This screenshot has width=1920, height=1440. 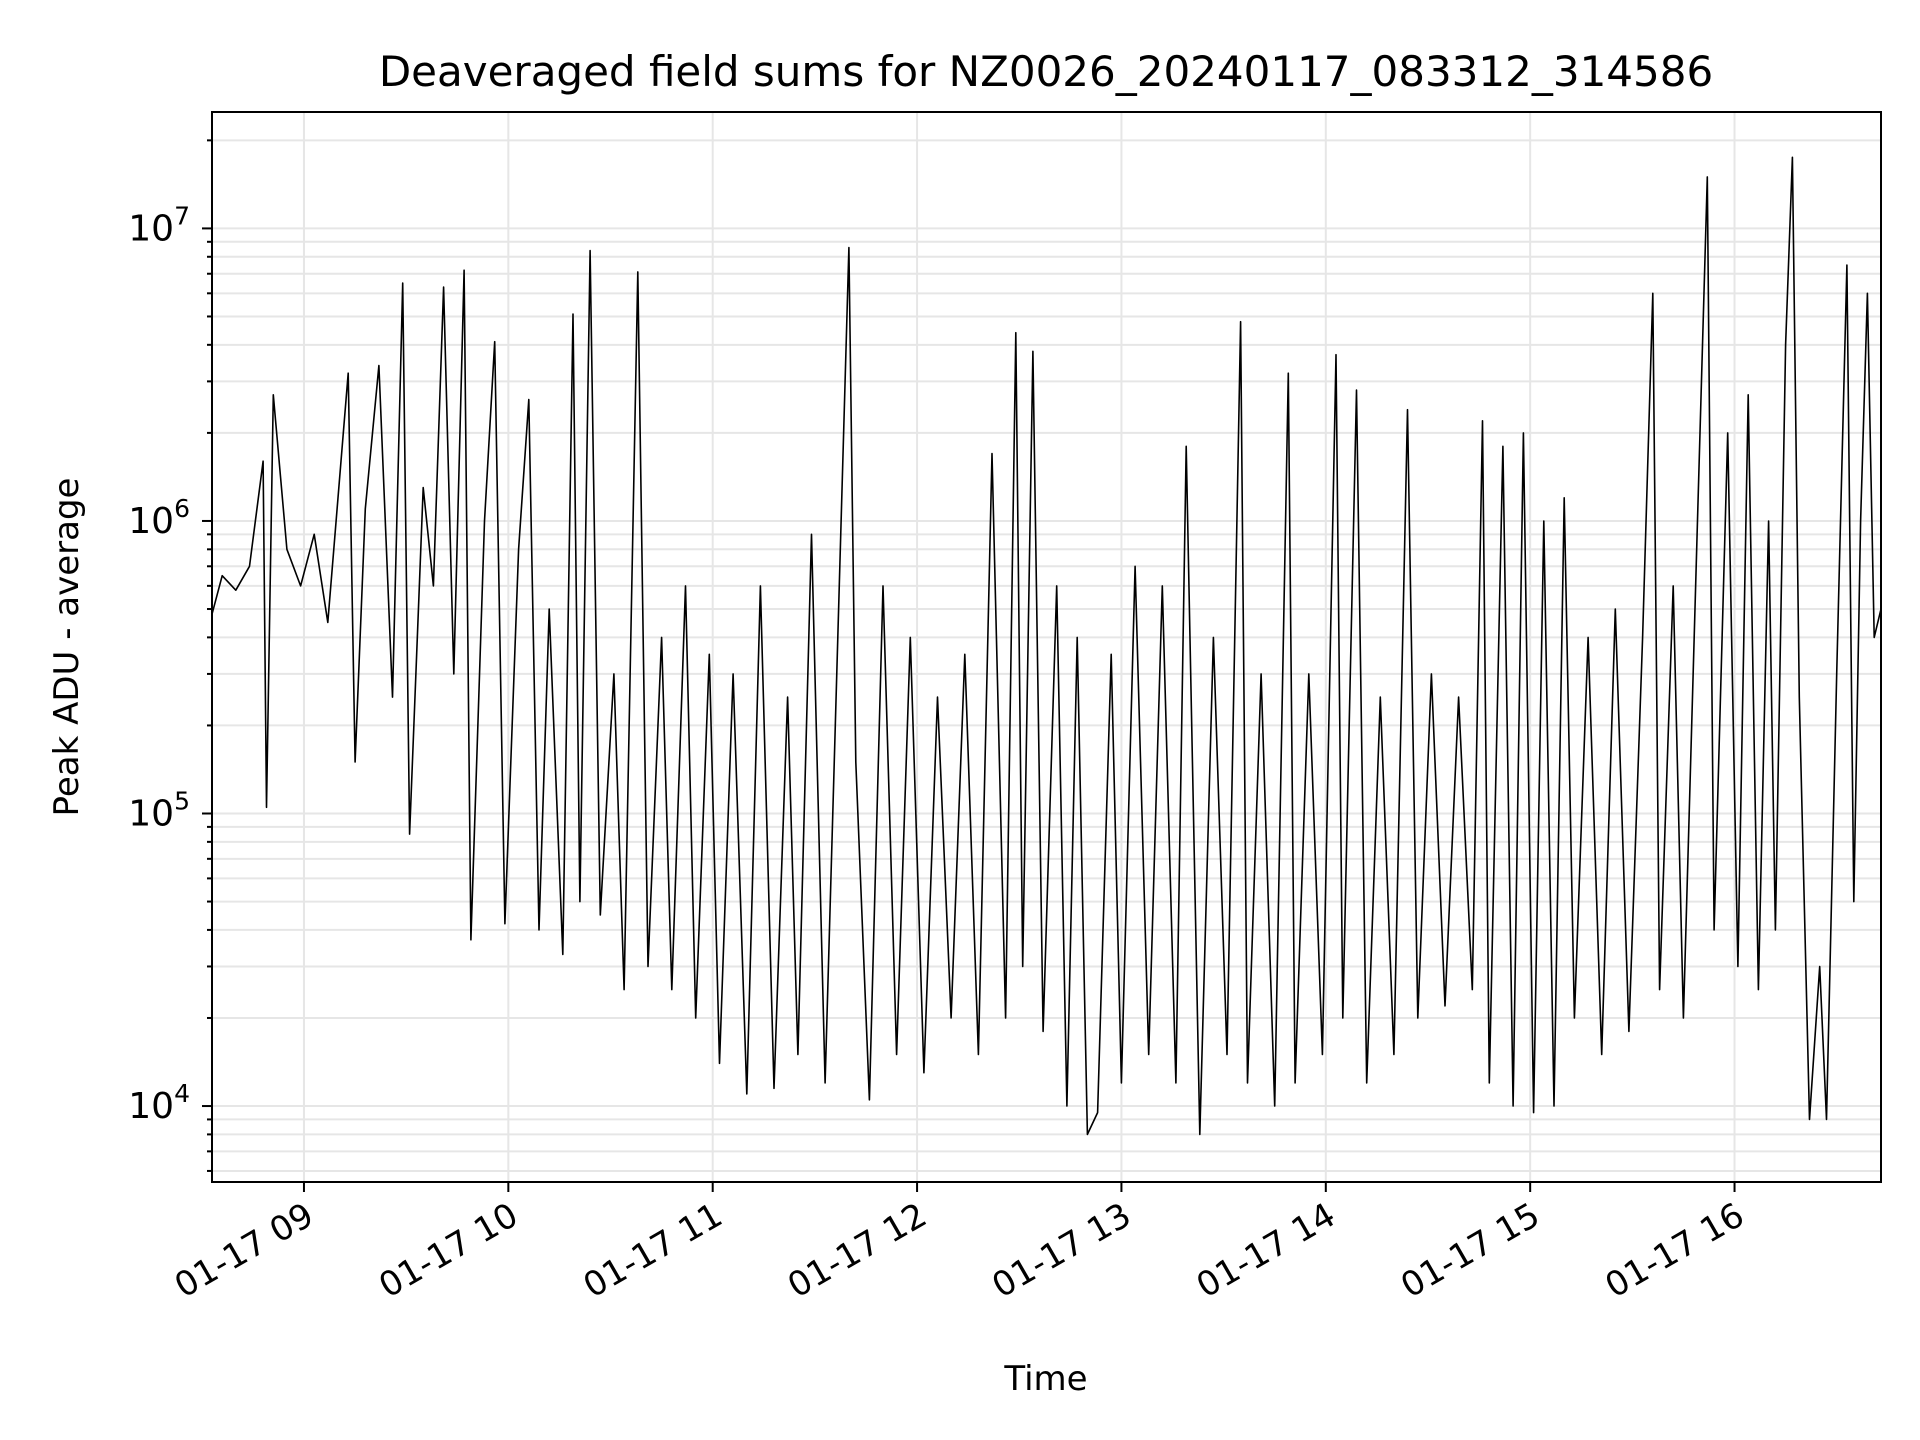 What do you see at coordinates (170, 655) in the screenshot?
I see `y-axis: 10⁴ 10⁵ 10⁶ 10⁷` at bounding box center [170, 655].